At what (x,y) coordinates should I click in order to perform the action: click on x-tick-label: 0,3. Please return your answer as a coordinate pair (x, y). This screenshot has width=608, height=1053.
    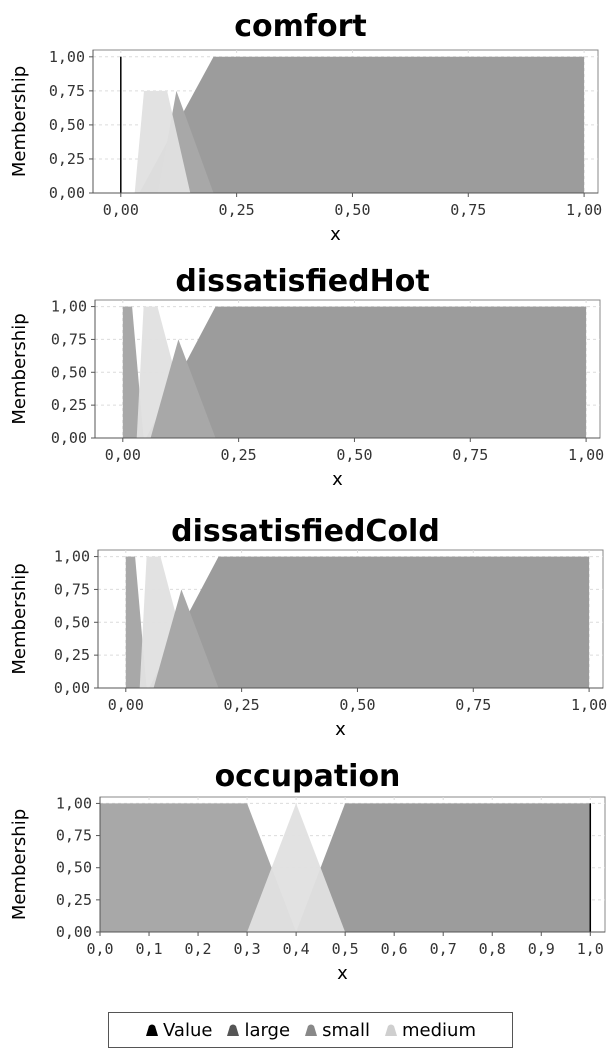
    Looking at the image, I should click on (247, 949).